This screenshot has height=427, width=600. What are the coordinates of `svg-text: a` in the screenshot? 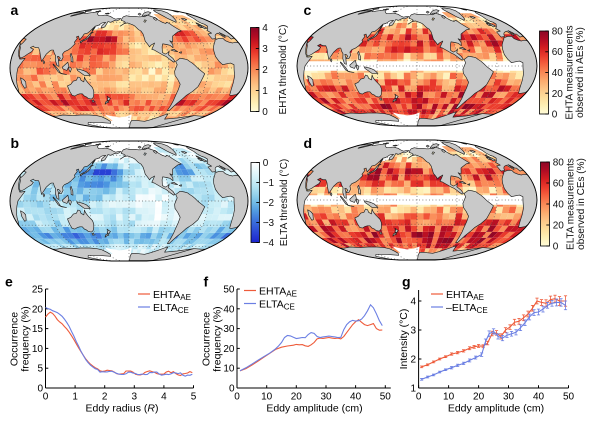 It's located at (15, 10).